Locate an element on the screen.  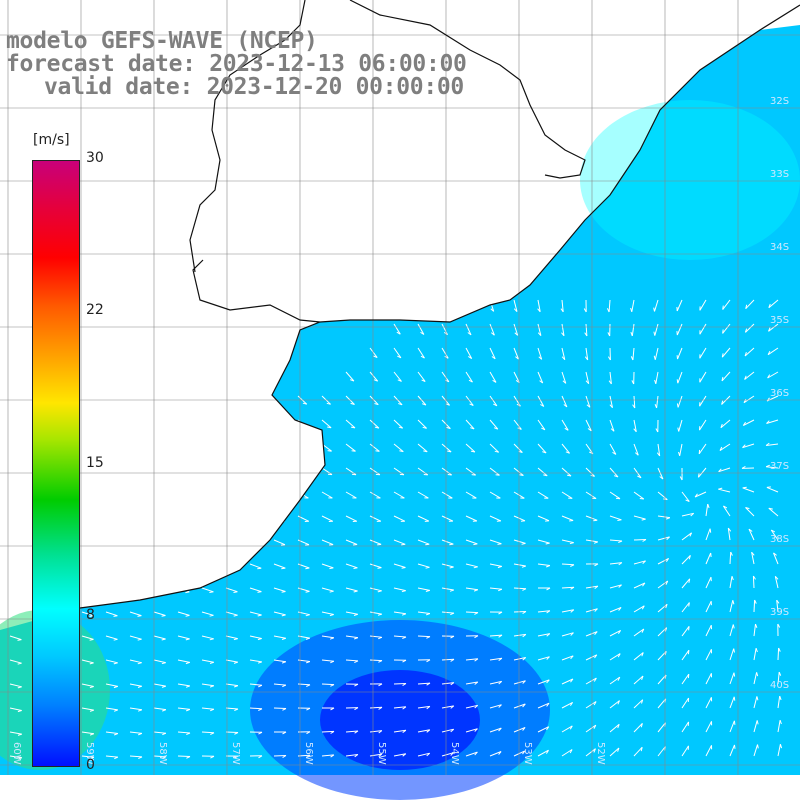
latitude-label: 40S is located at coordinates (779, 685).